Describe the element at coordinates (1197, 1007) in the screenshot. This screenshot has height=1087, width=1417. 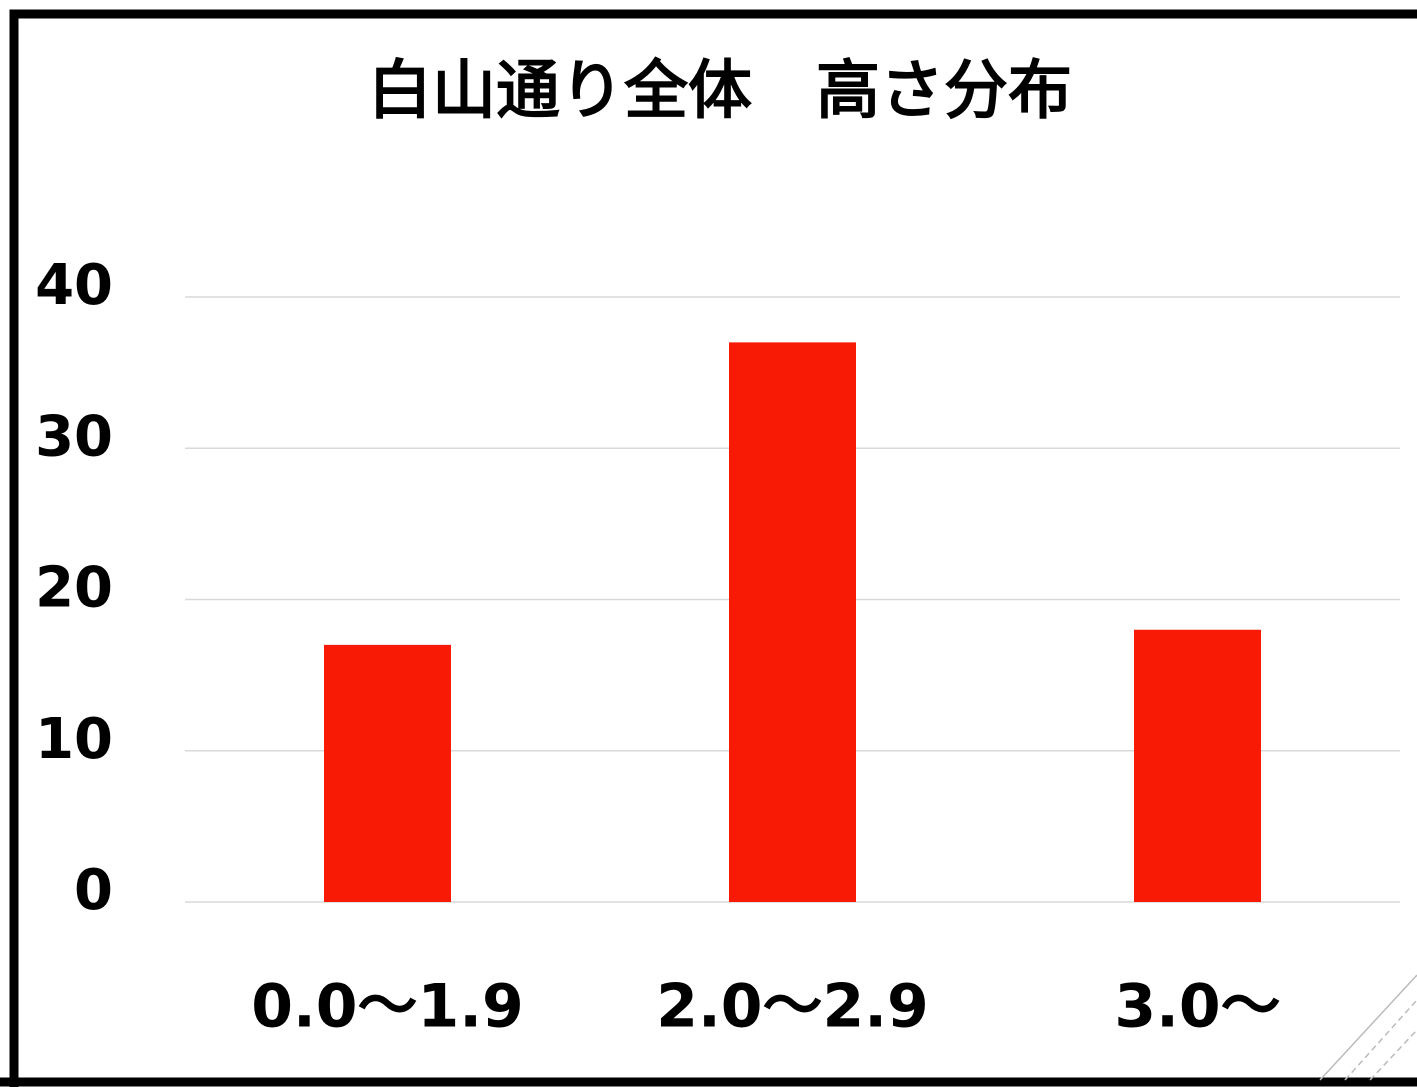
I see `x-tick-label: 3.0～` at that location.